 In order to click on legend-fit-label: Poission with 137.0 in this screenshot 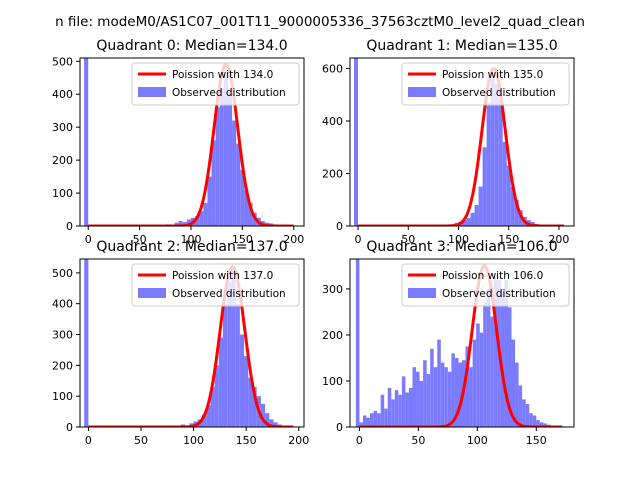, I will do `click(222, 276)`.